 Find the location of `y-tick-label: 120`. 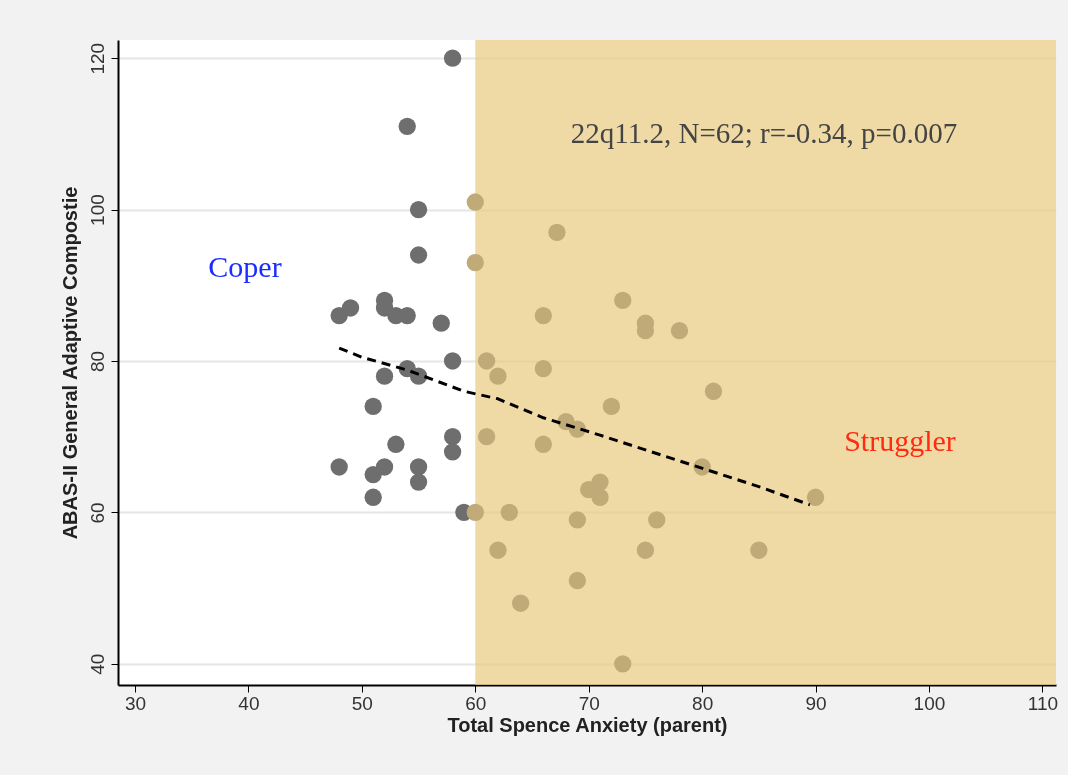

y-tick-label: 120 is located at coordinates (97, 58).